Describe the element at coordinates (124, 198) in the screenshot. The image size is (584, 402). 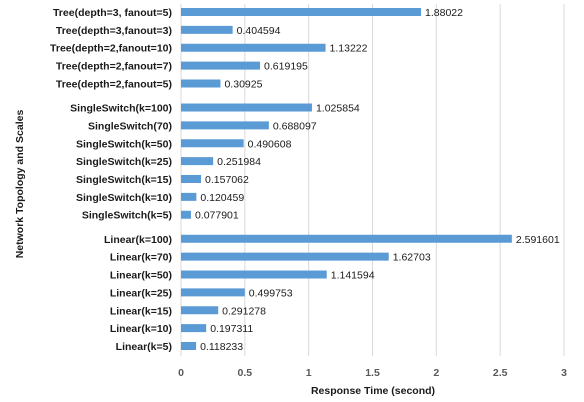
I see `category-label: SingleSwitch(k=10)` at that location.